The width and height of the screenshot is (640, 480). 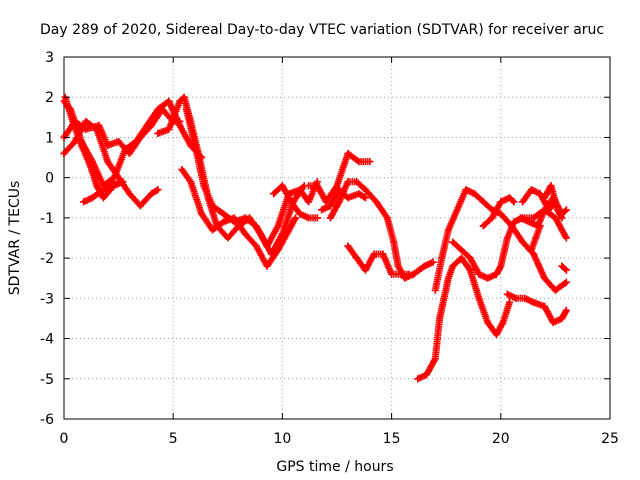 I want to click on y-tick-label: 2, so click(x=49, y=98).